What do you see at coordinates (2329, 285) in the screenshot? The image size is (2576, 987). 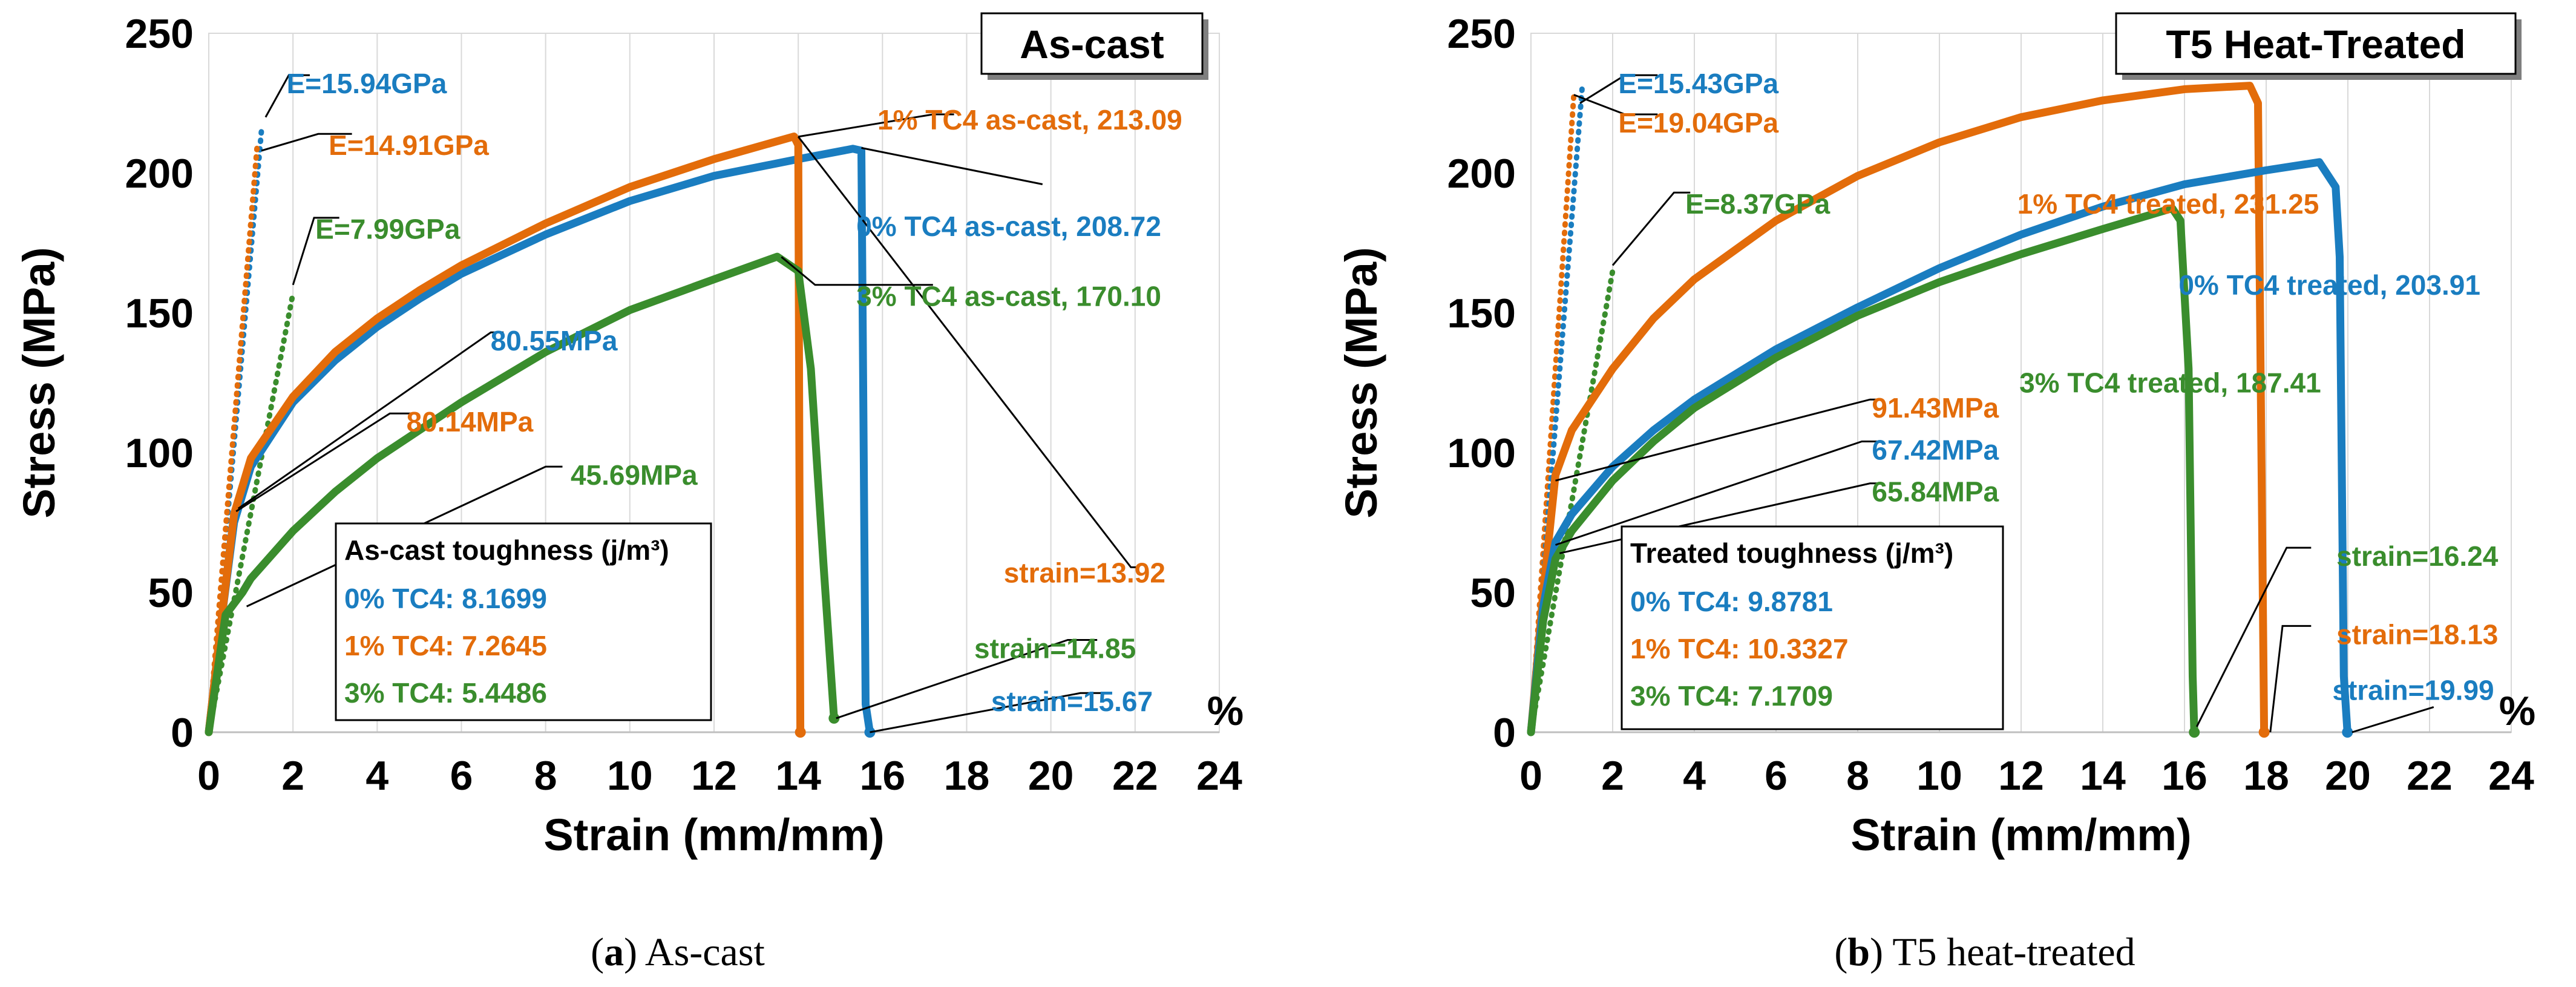 I see `annotation-label: 0% TC4 treated, 203.91` at bounding box center [2329, 285].